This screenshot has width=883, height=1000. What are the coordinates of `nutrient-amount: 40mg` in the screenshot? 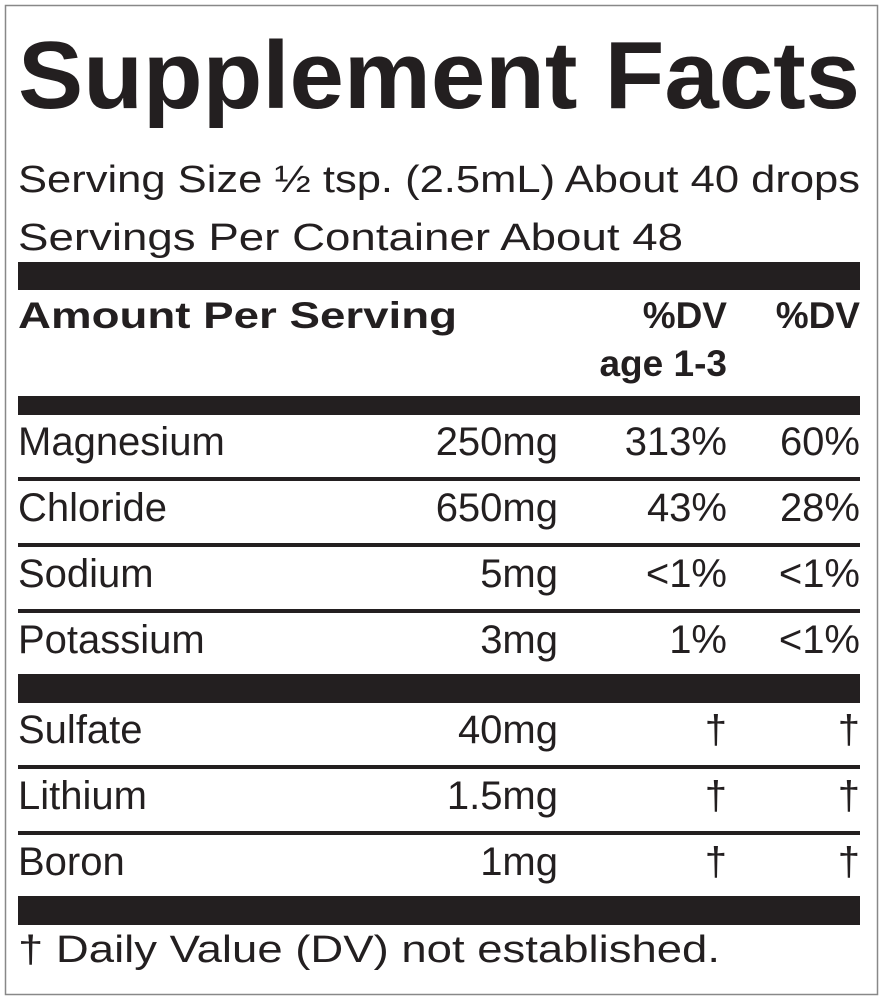 It's located at (508, 730).